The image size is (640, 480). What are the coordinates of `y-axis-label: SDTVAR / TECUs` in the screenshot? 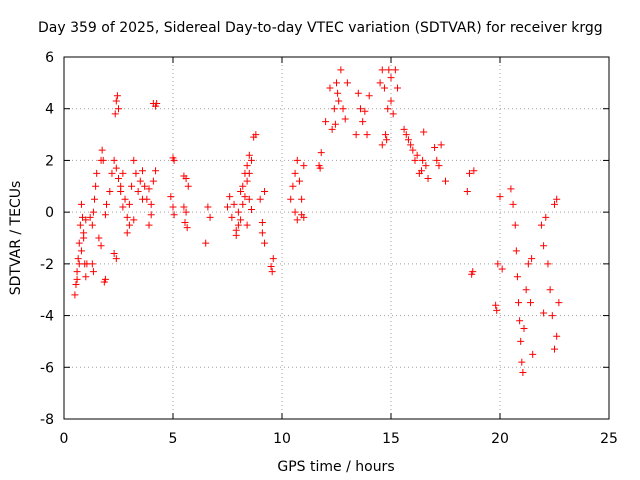 It's located at (16, 238).